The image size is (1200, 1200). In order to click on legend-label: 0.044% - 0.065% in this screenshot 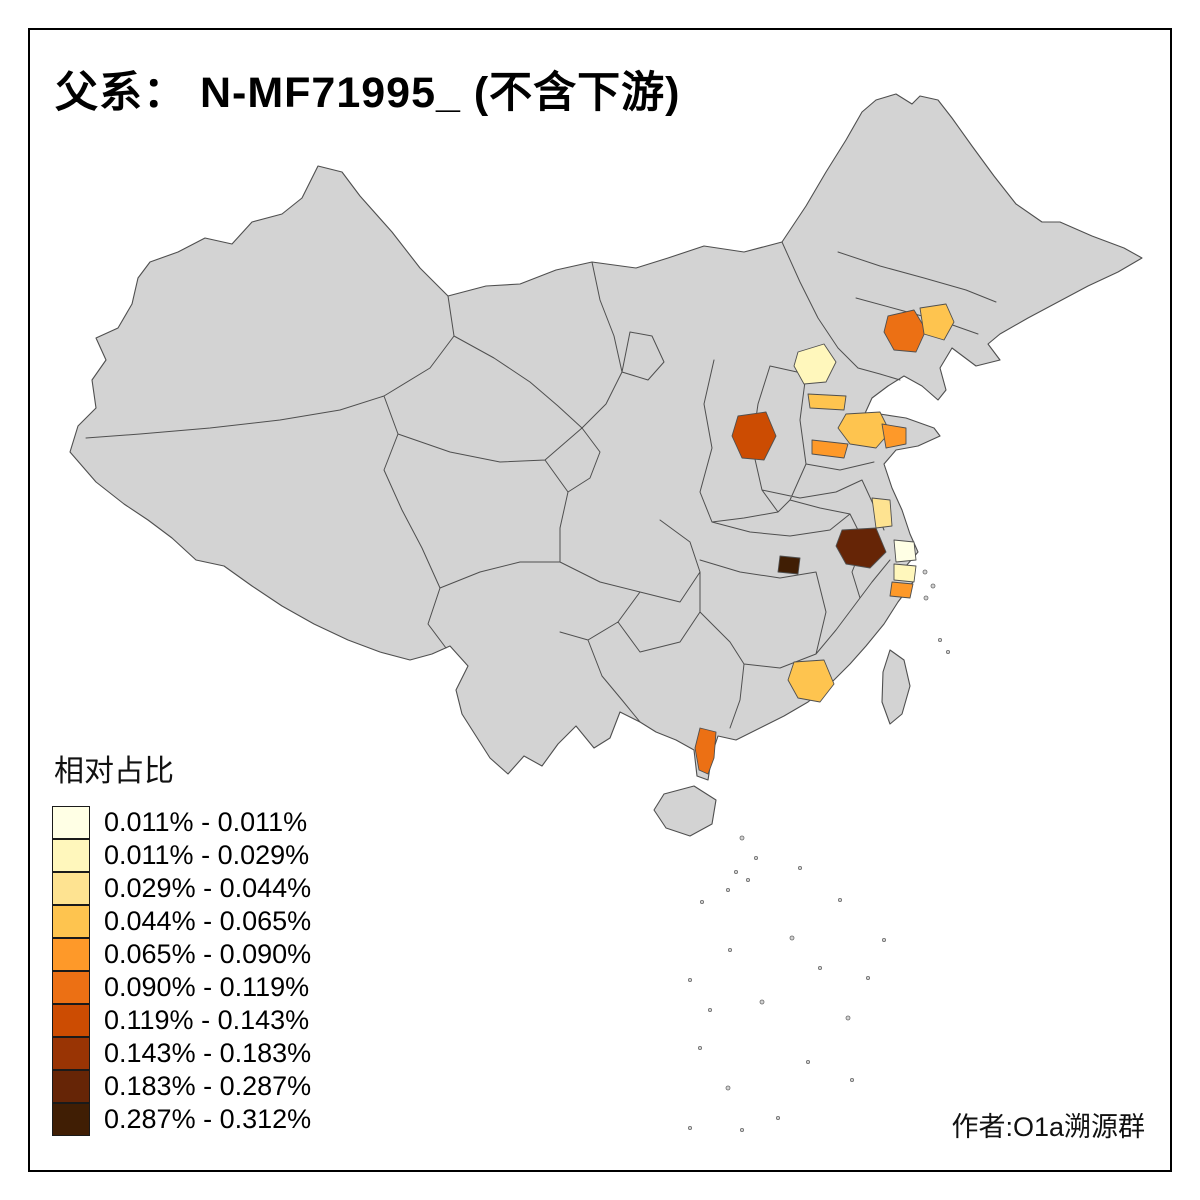, I will do `click(208, 921)`.